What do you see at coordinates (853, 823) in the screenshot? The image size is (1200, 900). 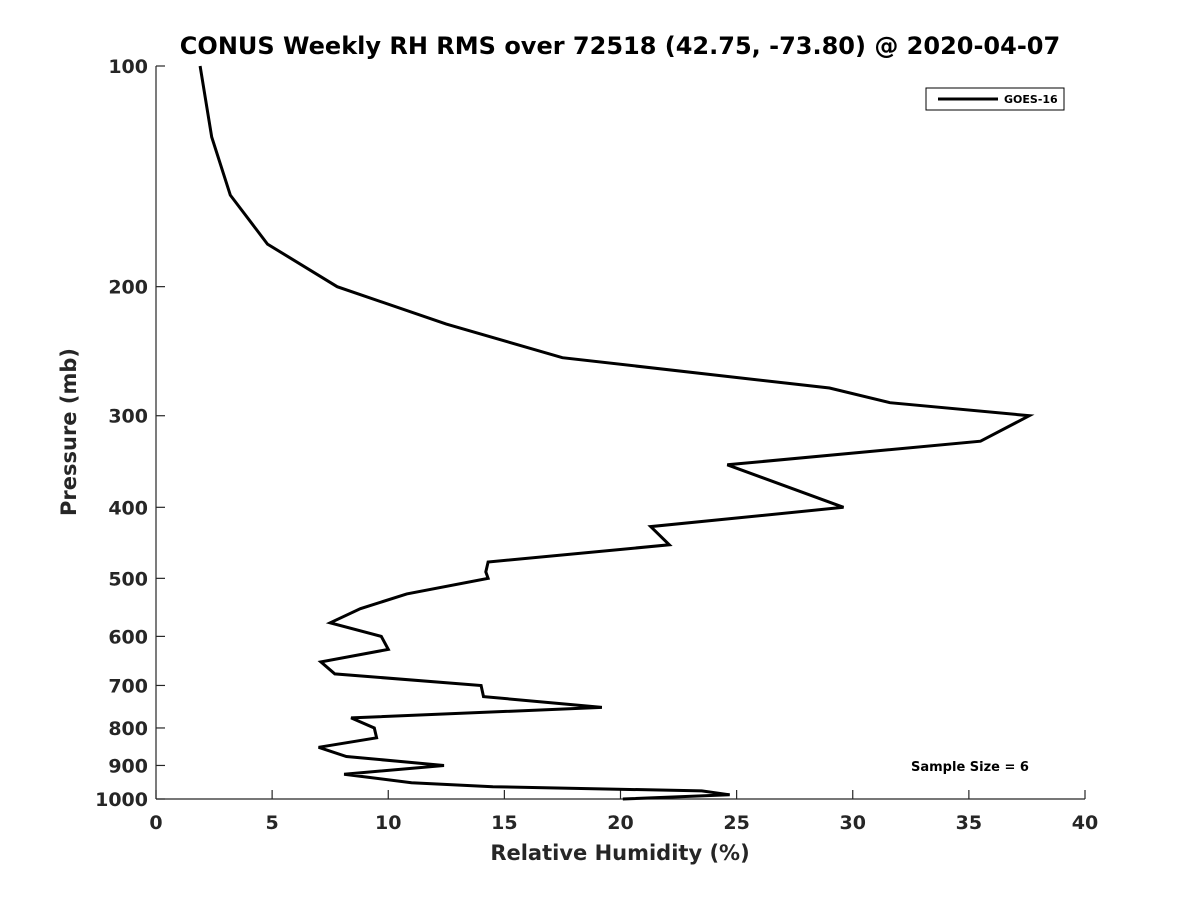 I see `x-tick-label-30: 30` at bounding box center [853, 823].